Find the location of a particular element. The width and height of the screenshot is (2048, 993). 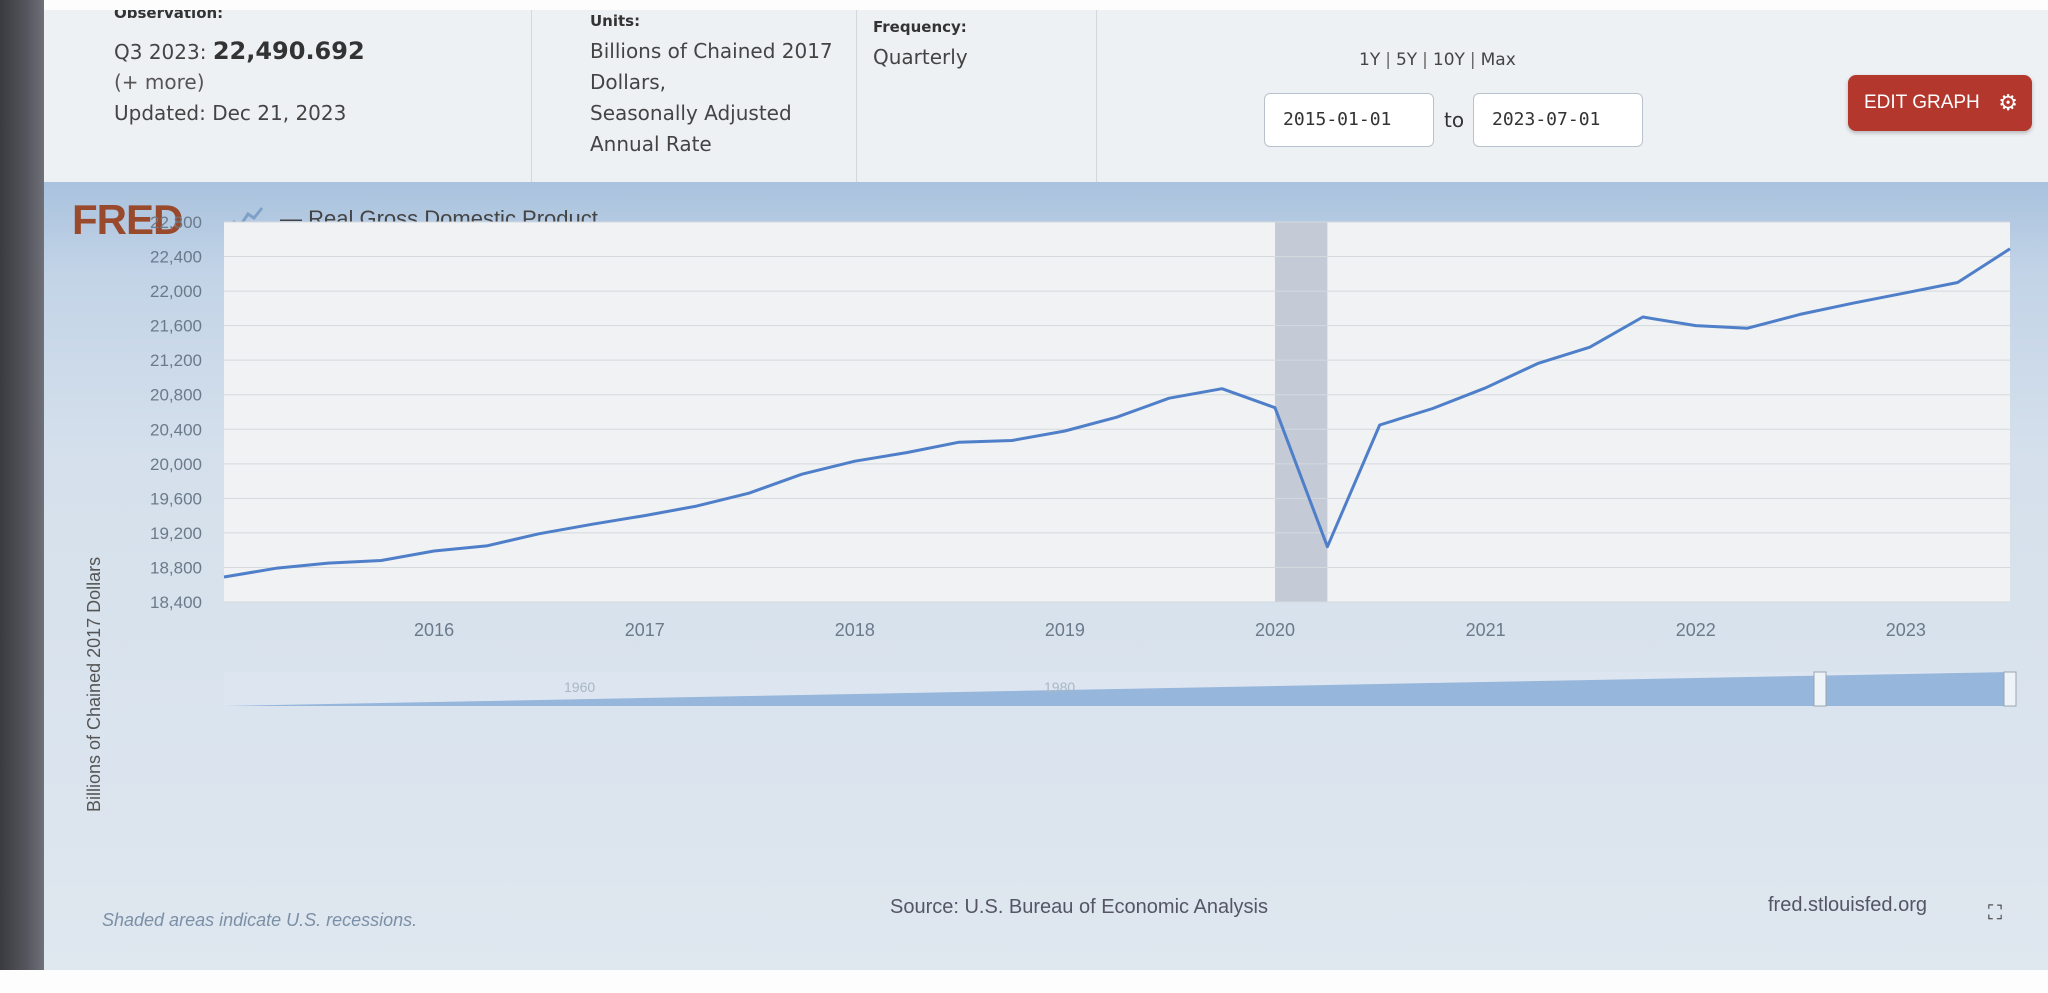

y-tick-label: 22,800 is located at coordinates (176, 222).